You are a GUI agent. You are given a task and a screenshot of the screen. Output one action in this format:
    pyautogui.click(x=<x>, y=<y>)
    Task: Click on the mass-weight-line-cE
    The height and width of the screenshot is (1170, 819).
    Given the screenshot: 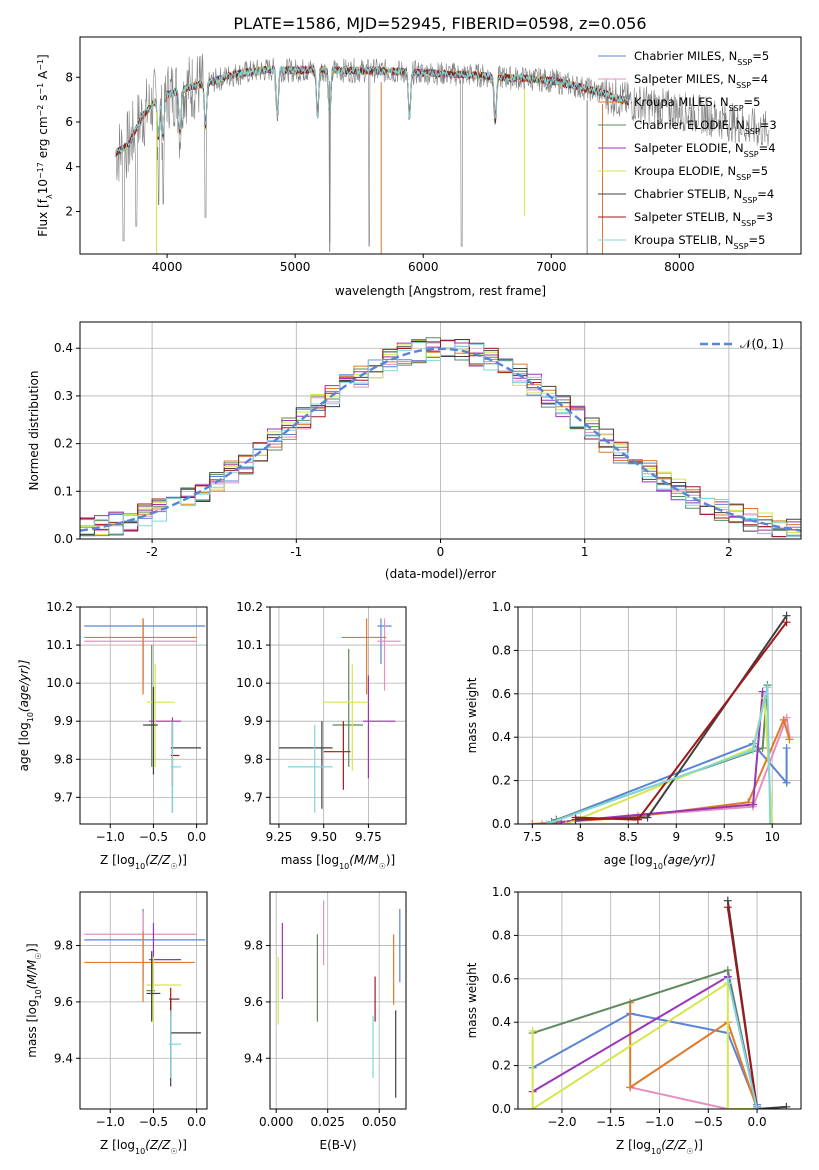 What is the action you would take?
    pyautogui.click(x=662, y=753)
    